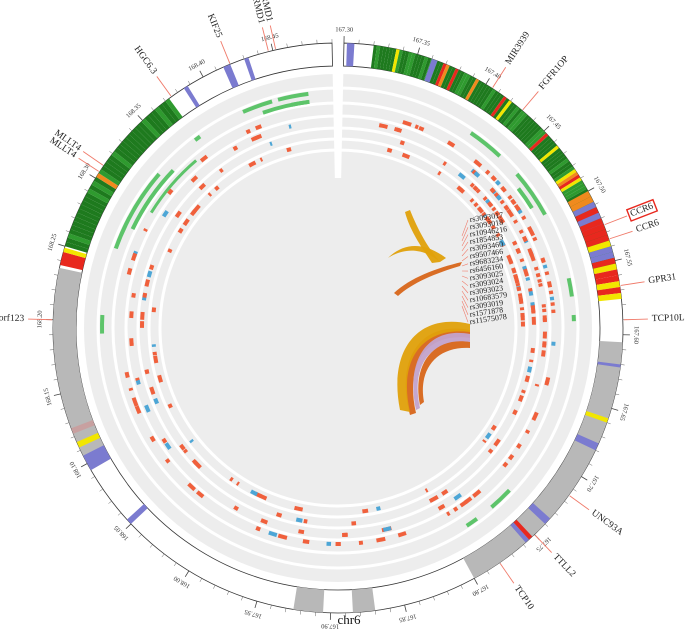  What do you see at coordinates (480, 589) in the screenshot?
I see `tick-label: 167.80` at bounding box center [480, 589].